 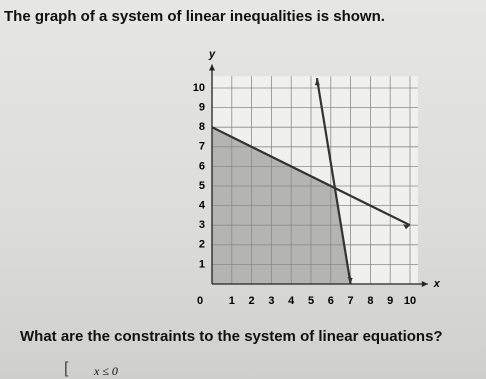 What do you see at coordinates (202, 147) in the screenshot?
I see `y-tick-label: 7` at bounding box center [202, 147].